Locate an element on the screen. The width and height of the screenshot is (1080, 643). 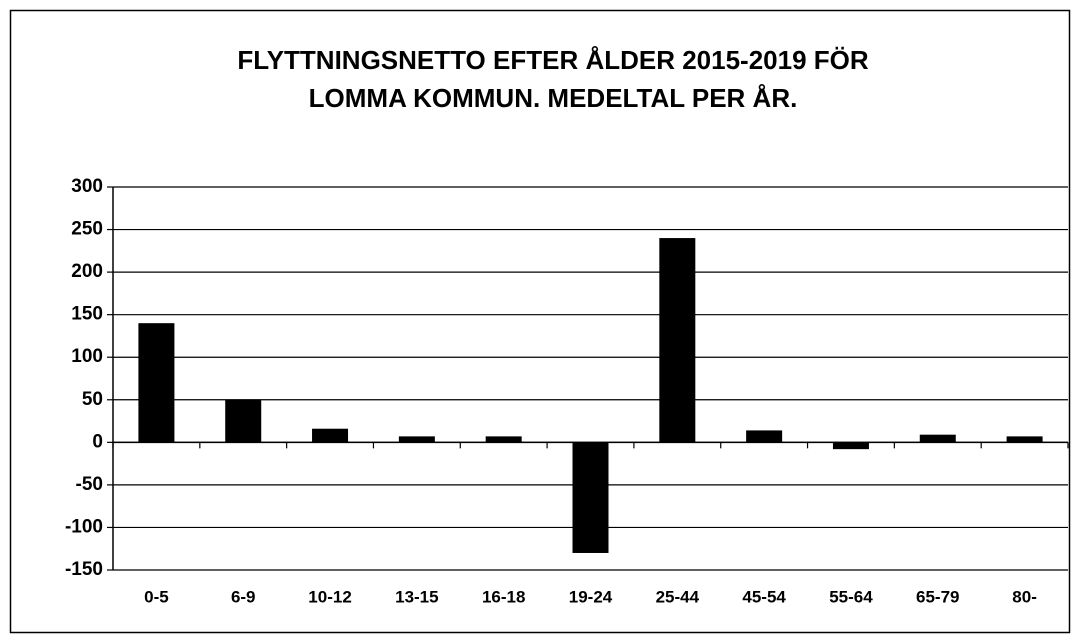
y-tick-label: -150 is located at coordinates (84, 569).